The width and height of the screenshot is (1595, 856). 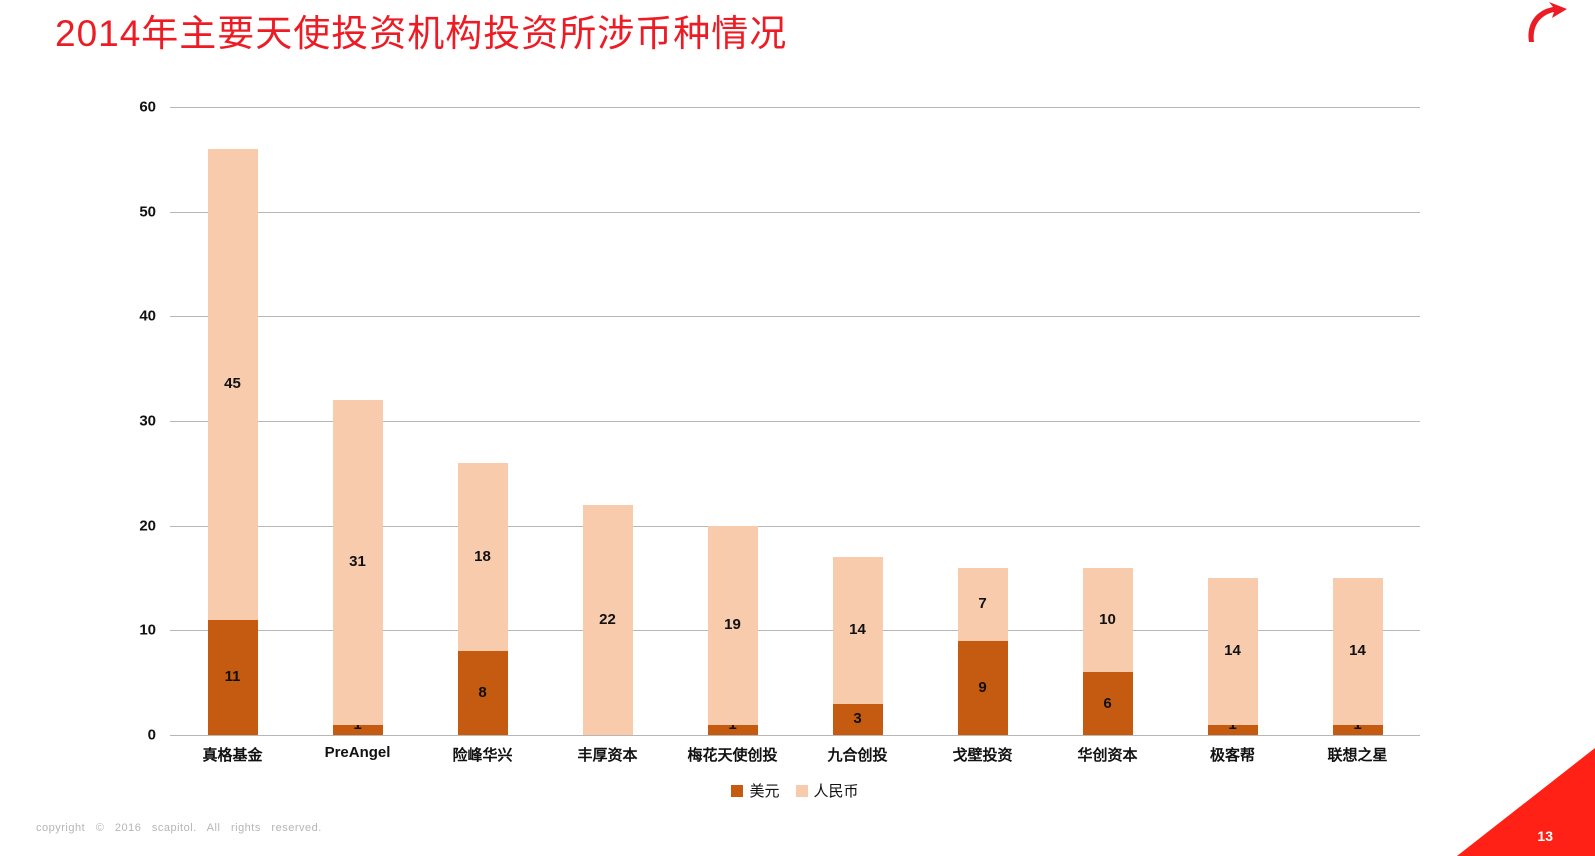 I want to click on x-axis-category-label: 戈壁投资, so click(x=982, y=755).